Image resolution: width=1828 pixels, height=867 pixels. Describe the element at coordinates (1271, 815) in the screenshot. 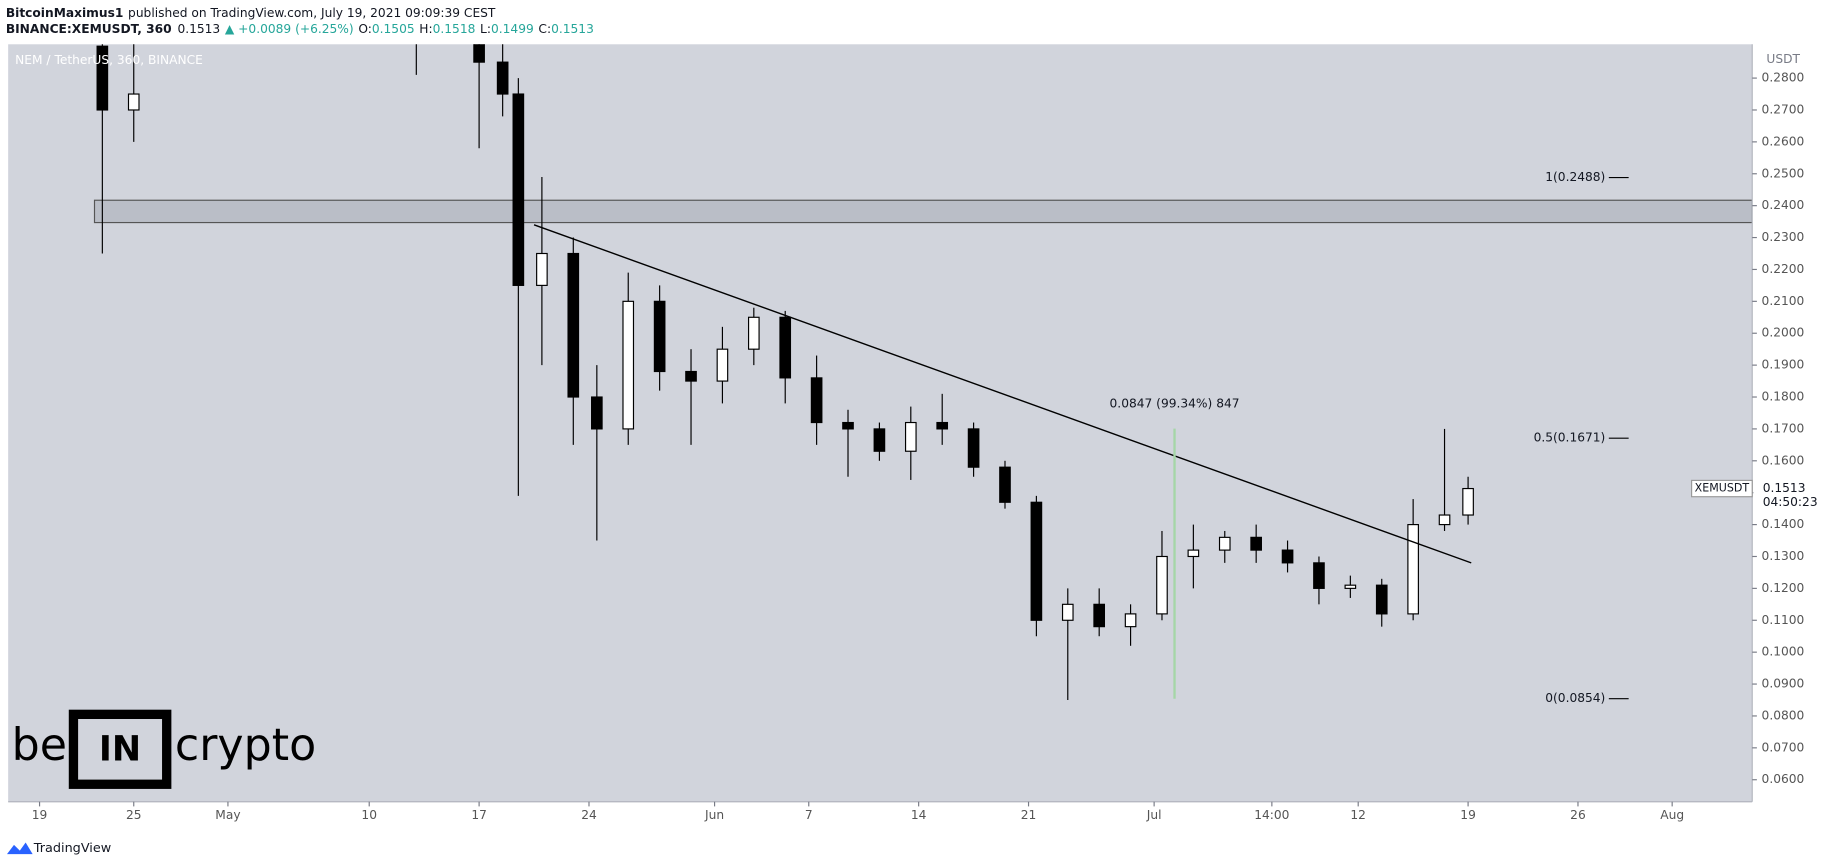

I see `x-tick-label: 14:00` at that location.